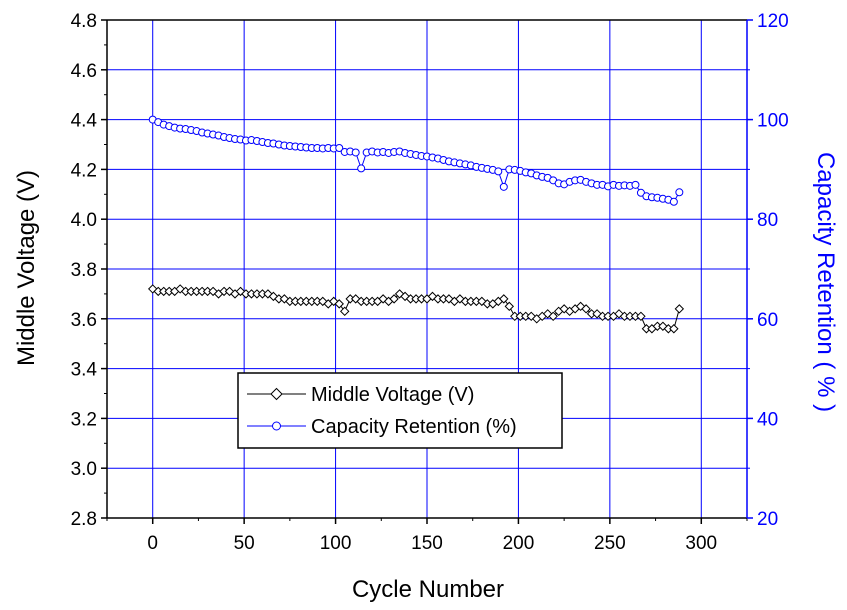  What do you see at coordinates (276, 426) in the screenshot?
I see `legend-capacity-marker` at bounding box center [276, 426].